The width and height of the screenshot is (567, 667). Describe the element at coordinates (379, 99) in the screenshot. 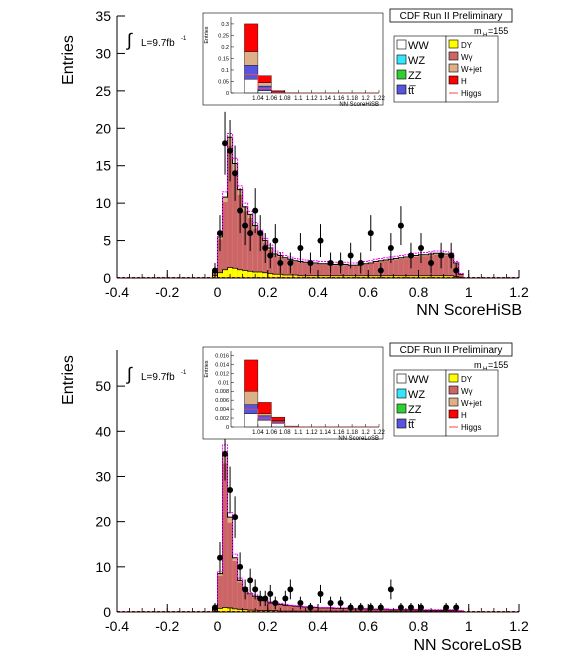

I see `inset-x-tick-label: 1.22` at that location.